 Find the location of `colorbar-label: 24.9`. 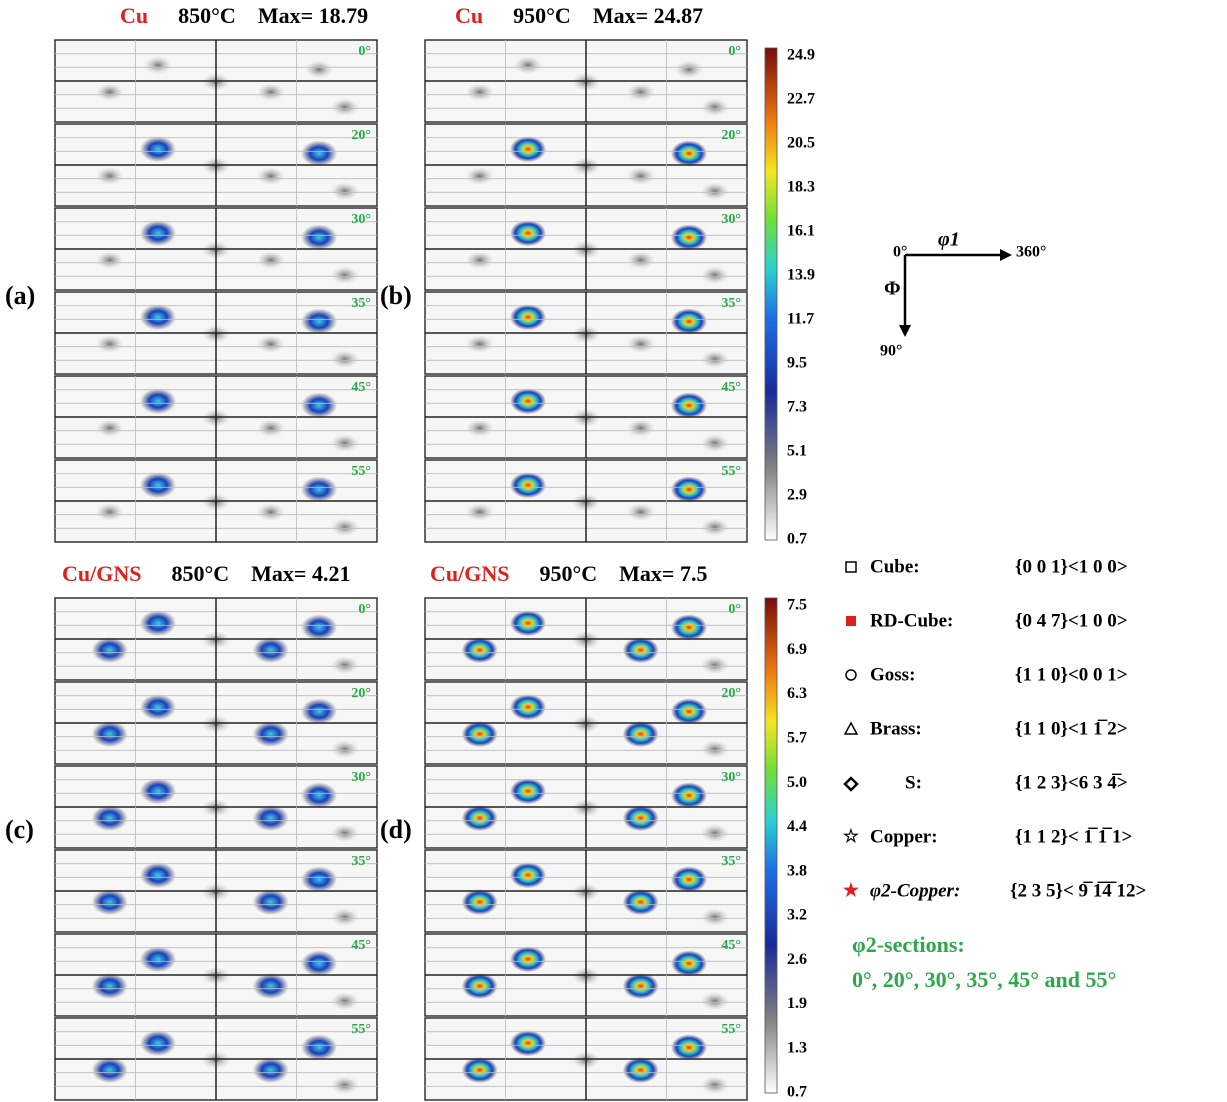

colorbar-label: 24.9 is located at coordinates (801, 55).